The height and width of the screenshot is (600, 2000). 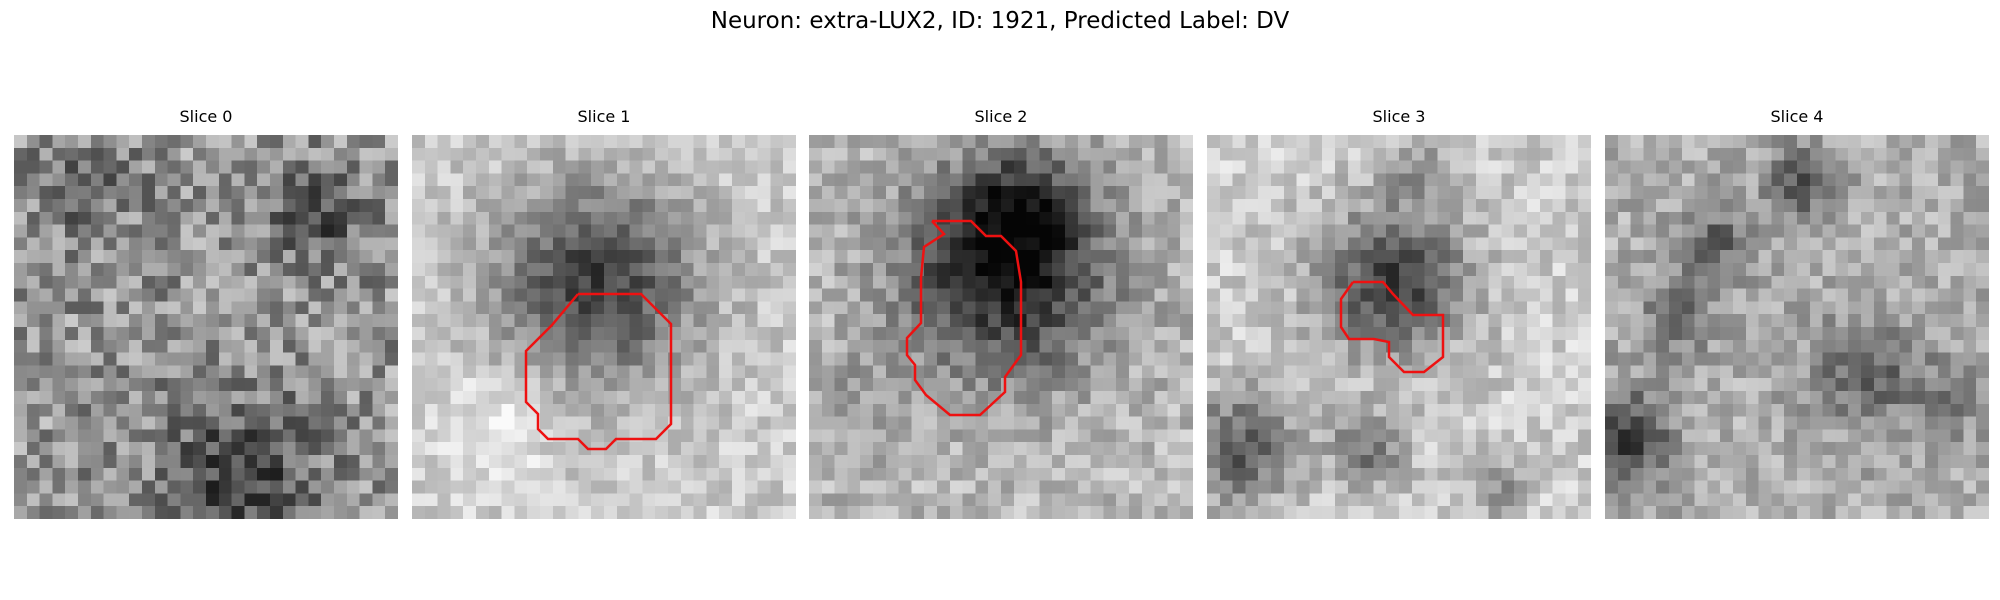 What do you see at coordinates (206, 116) in the screenshot?
I see `slice-title: Slice 0` at bounding box center [206, 116].